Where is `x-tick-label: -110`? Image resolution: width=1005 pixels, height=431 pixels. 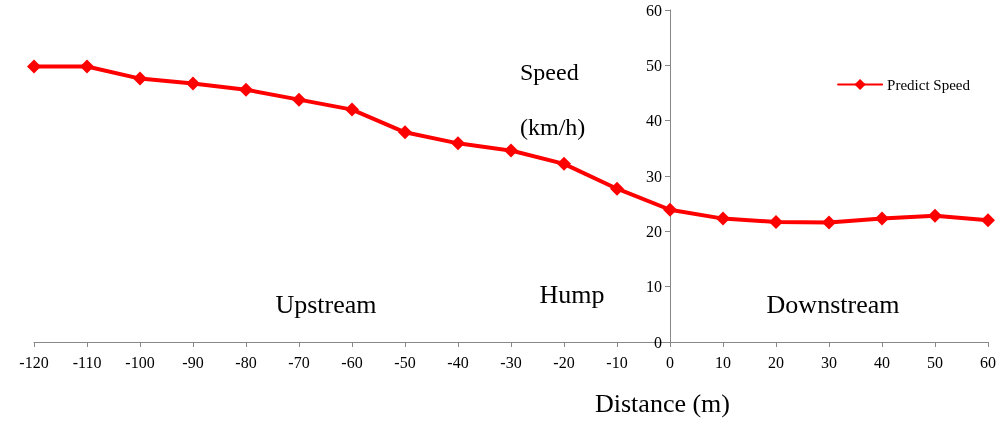
x-tick-label: -110 is located at coordinates (87, 362).